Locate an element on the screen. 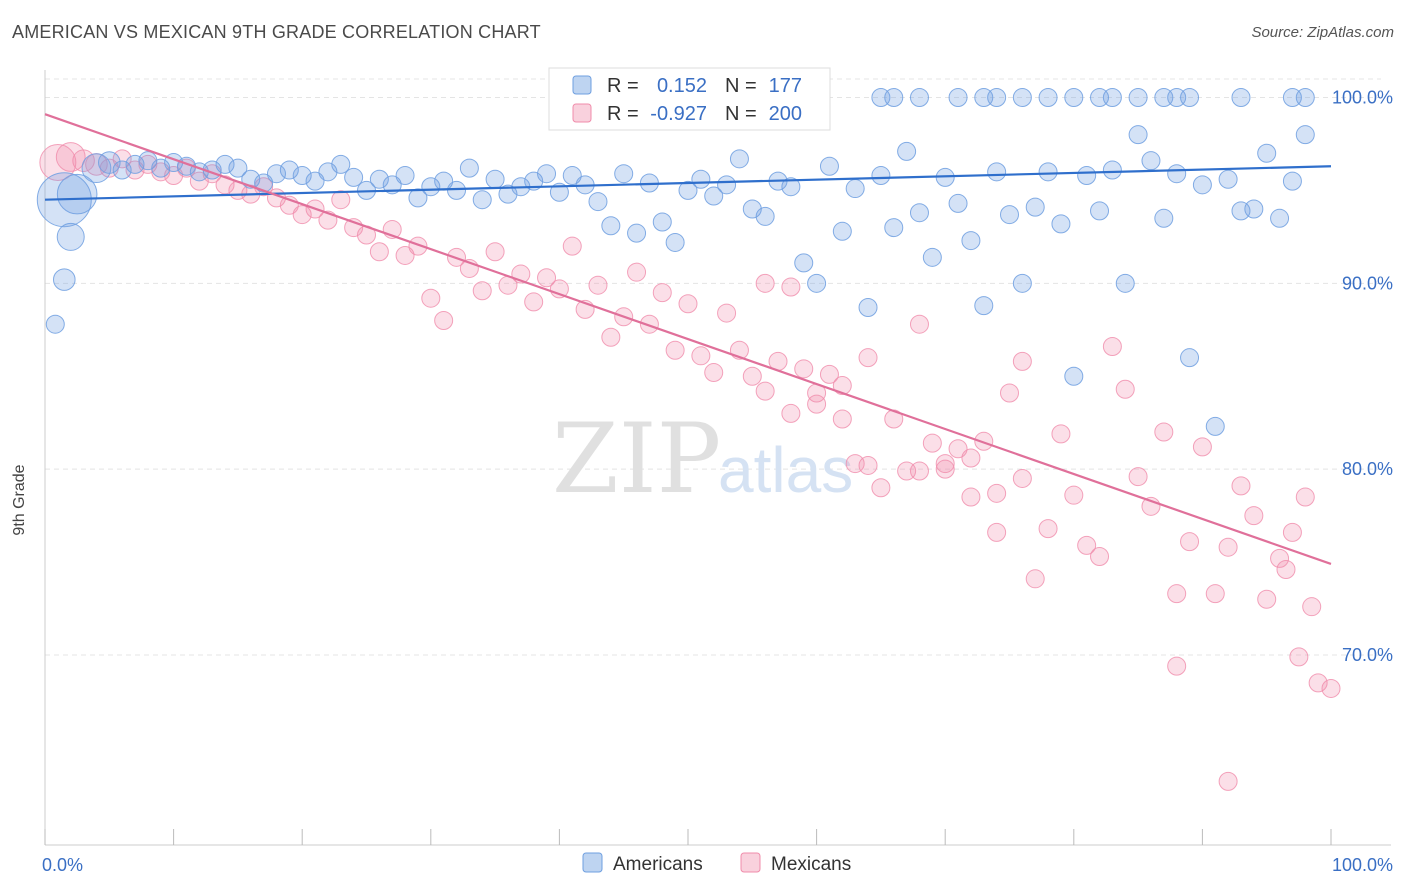  watermark: ZIP atlas is located at coordinates (702, 459).